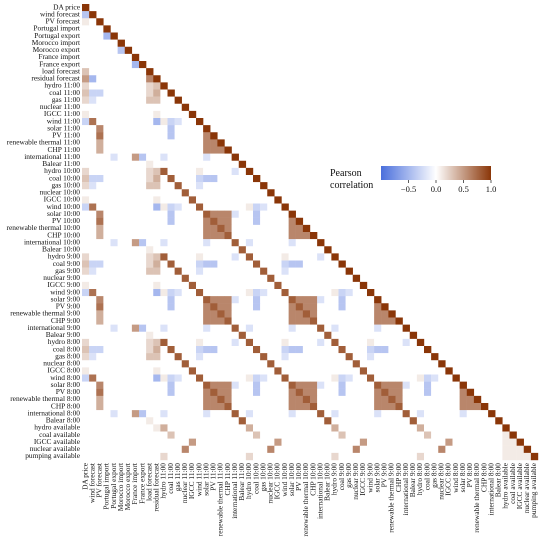  What do you see at coordinates (53, 455) in the screenshot?
I see `row-label: pumping available` at bounding box center [53, 455].